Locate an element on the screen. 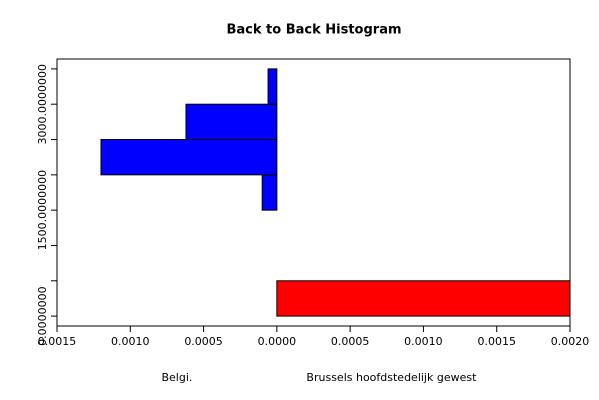 The height and width of the screenshot is (400, 599). y-tick-label: 3000.0000000 is located at coordinates (42, 104).